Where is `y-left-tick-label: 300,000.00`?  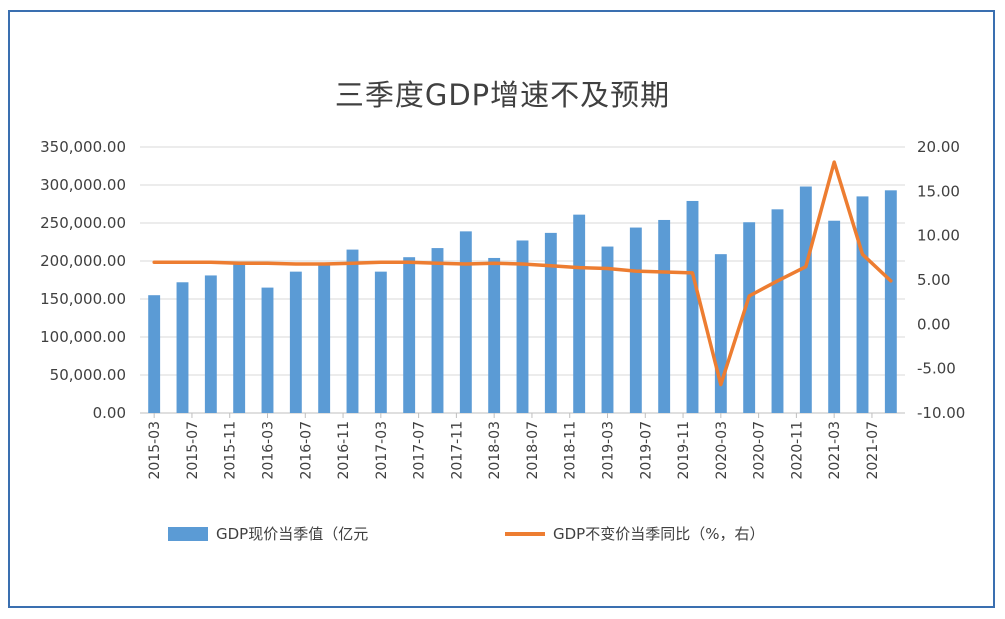
y-left-tick-label: 300,000.00 is located at coordinates (83, 185).